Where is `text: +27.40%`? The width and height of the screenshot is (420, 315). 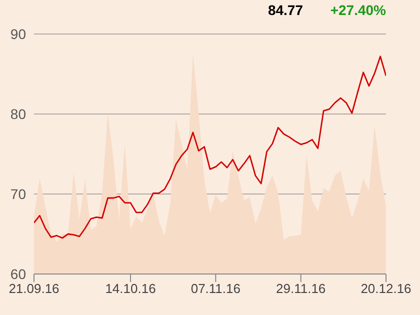 text: +27.40% is located at coordinates (357, 10).